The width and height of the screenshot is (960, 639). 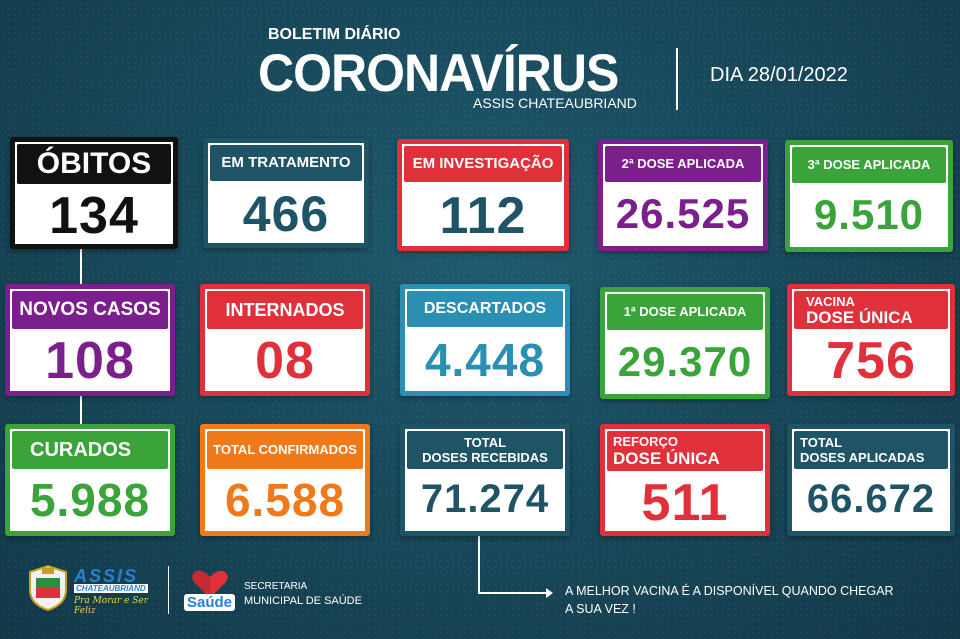 What do you see at coordinates (485, 457) in the screenshot?
I see `card-label-line2: DOSES RECEBIDAS` at bounding box center [485, 457].